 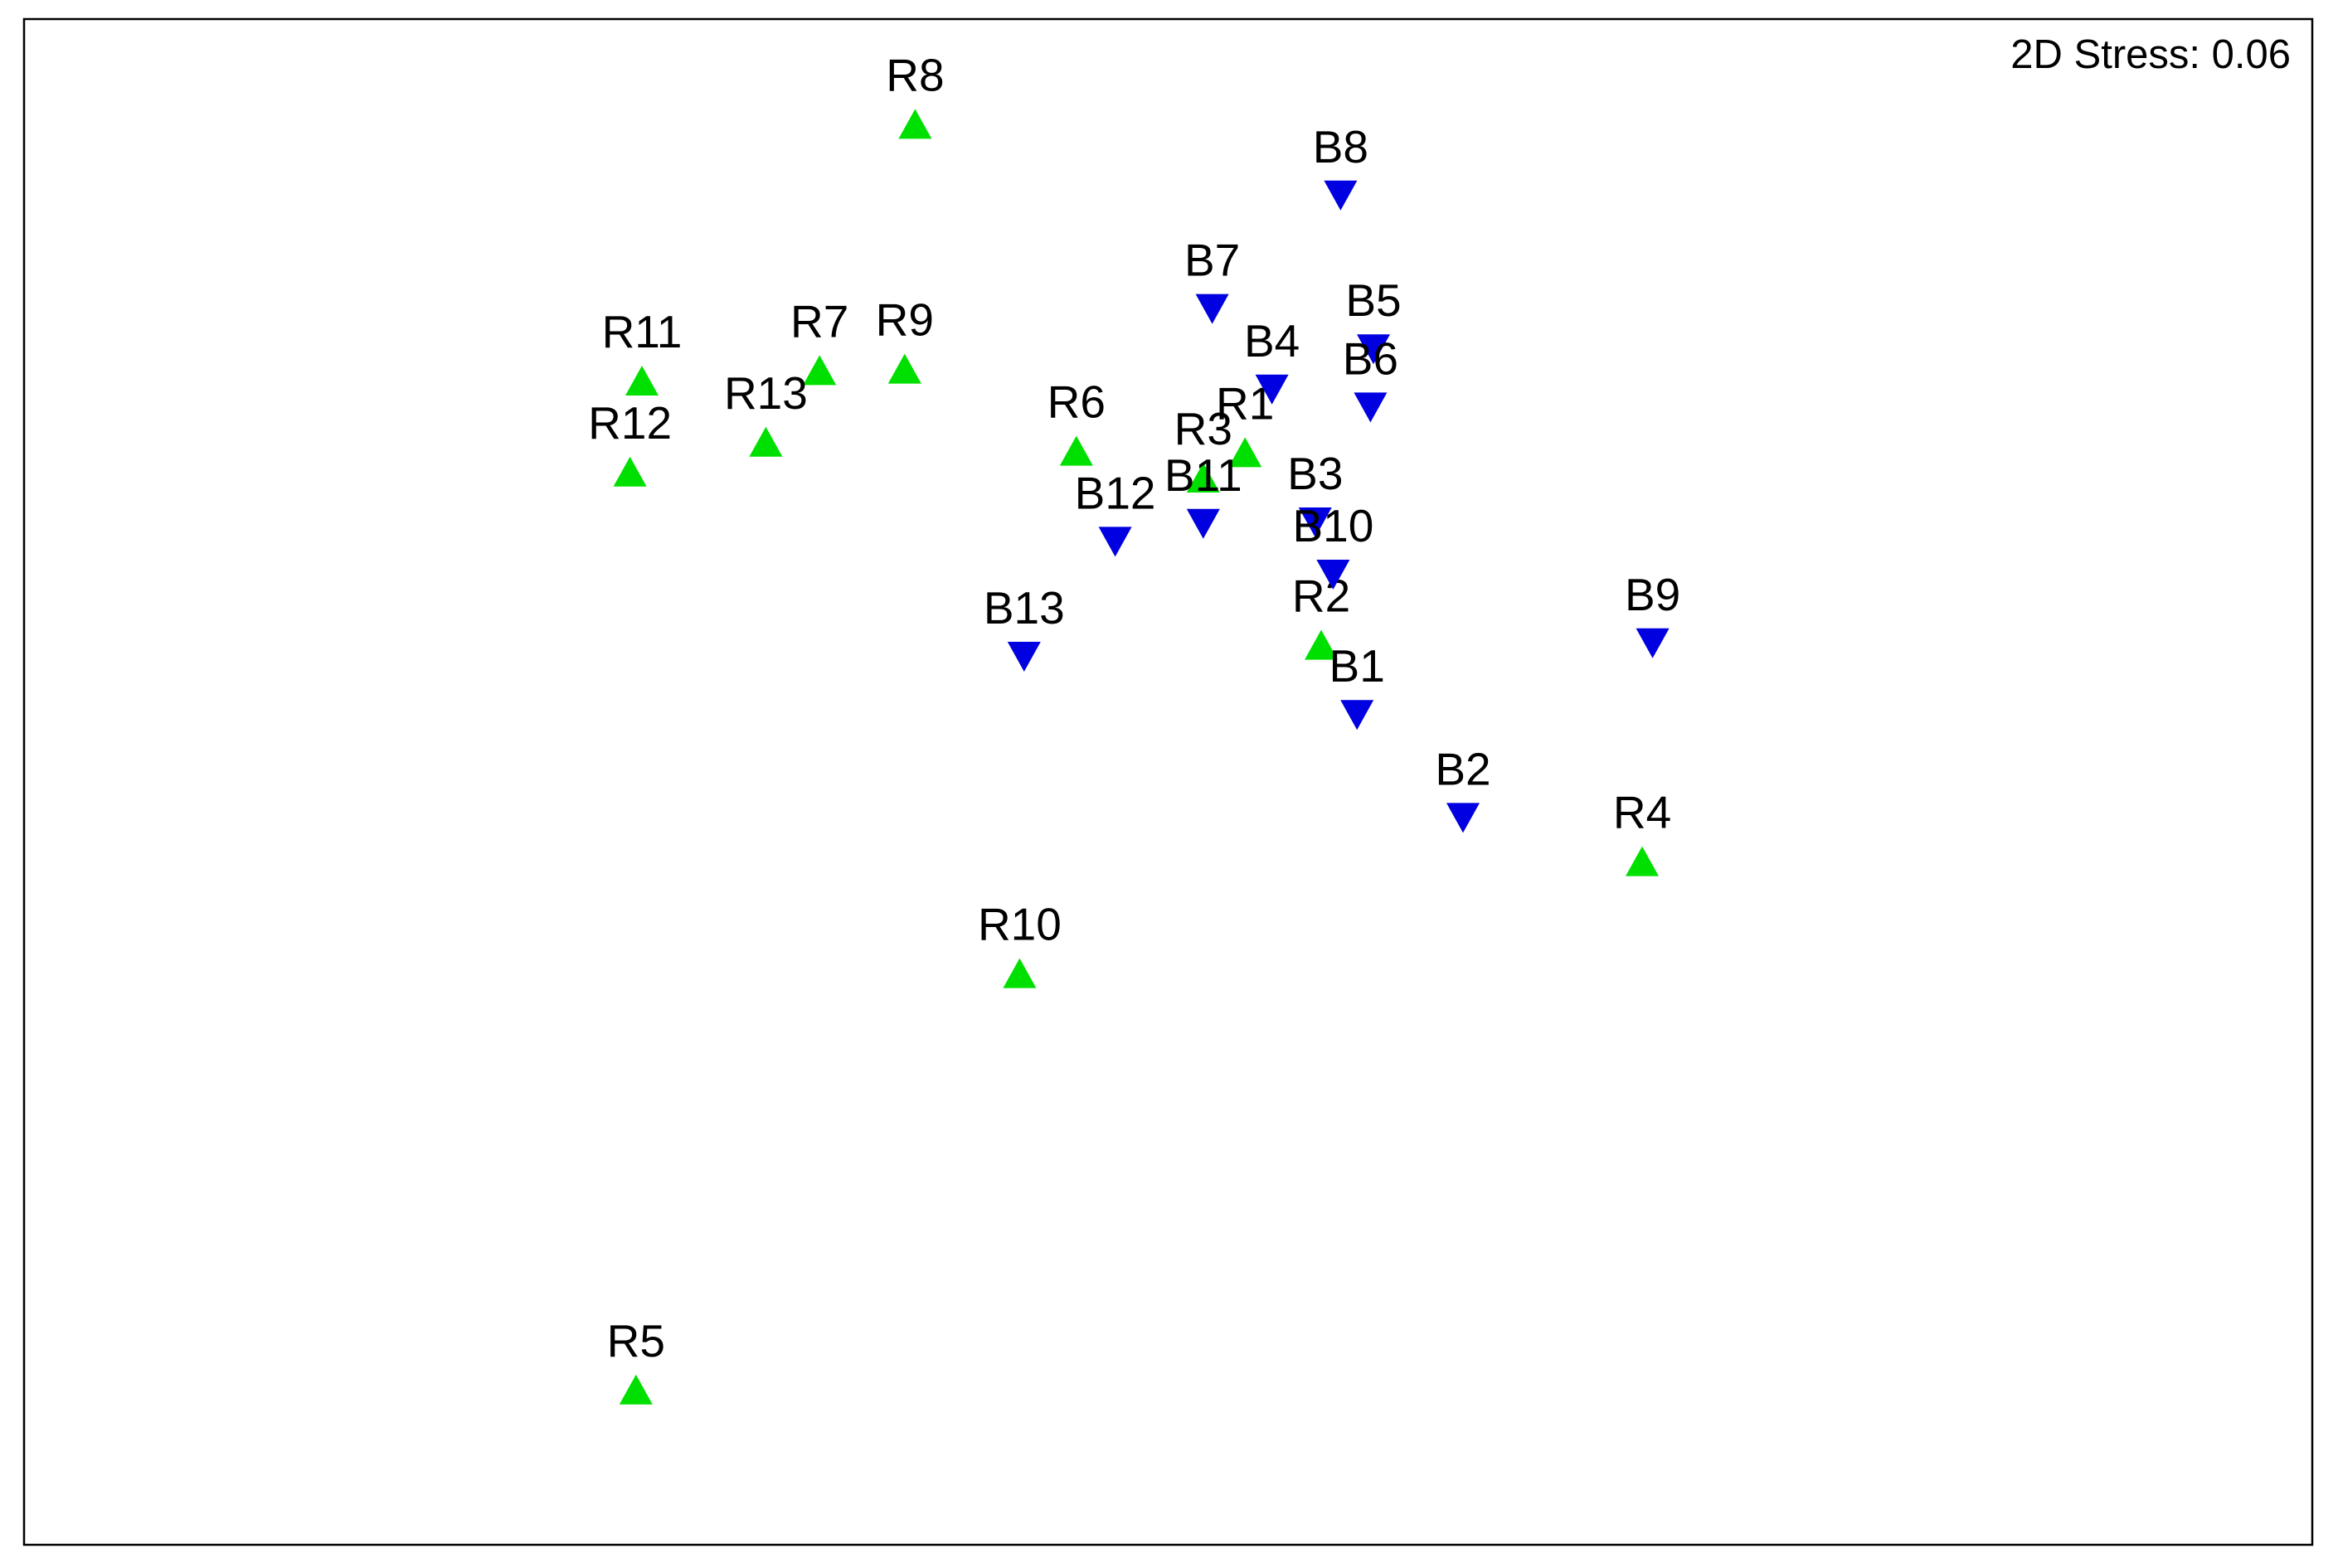 I want to click on point-marker-r2, so click(x=1321, y=644).